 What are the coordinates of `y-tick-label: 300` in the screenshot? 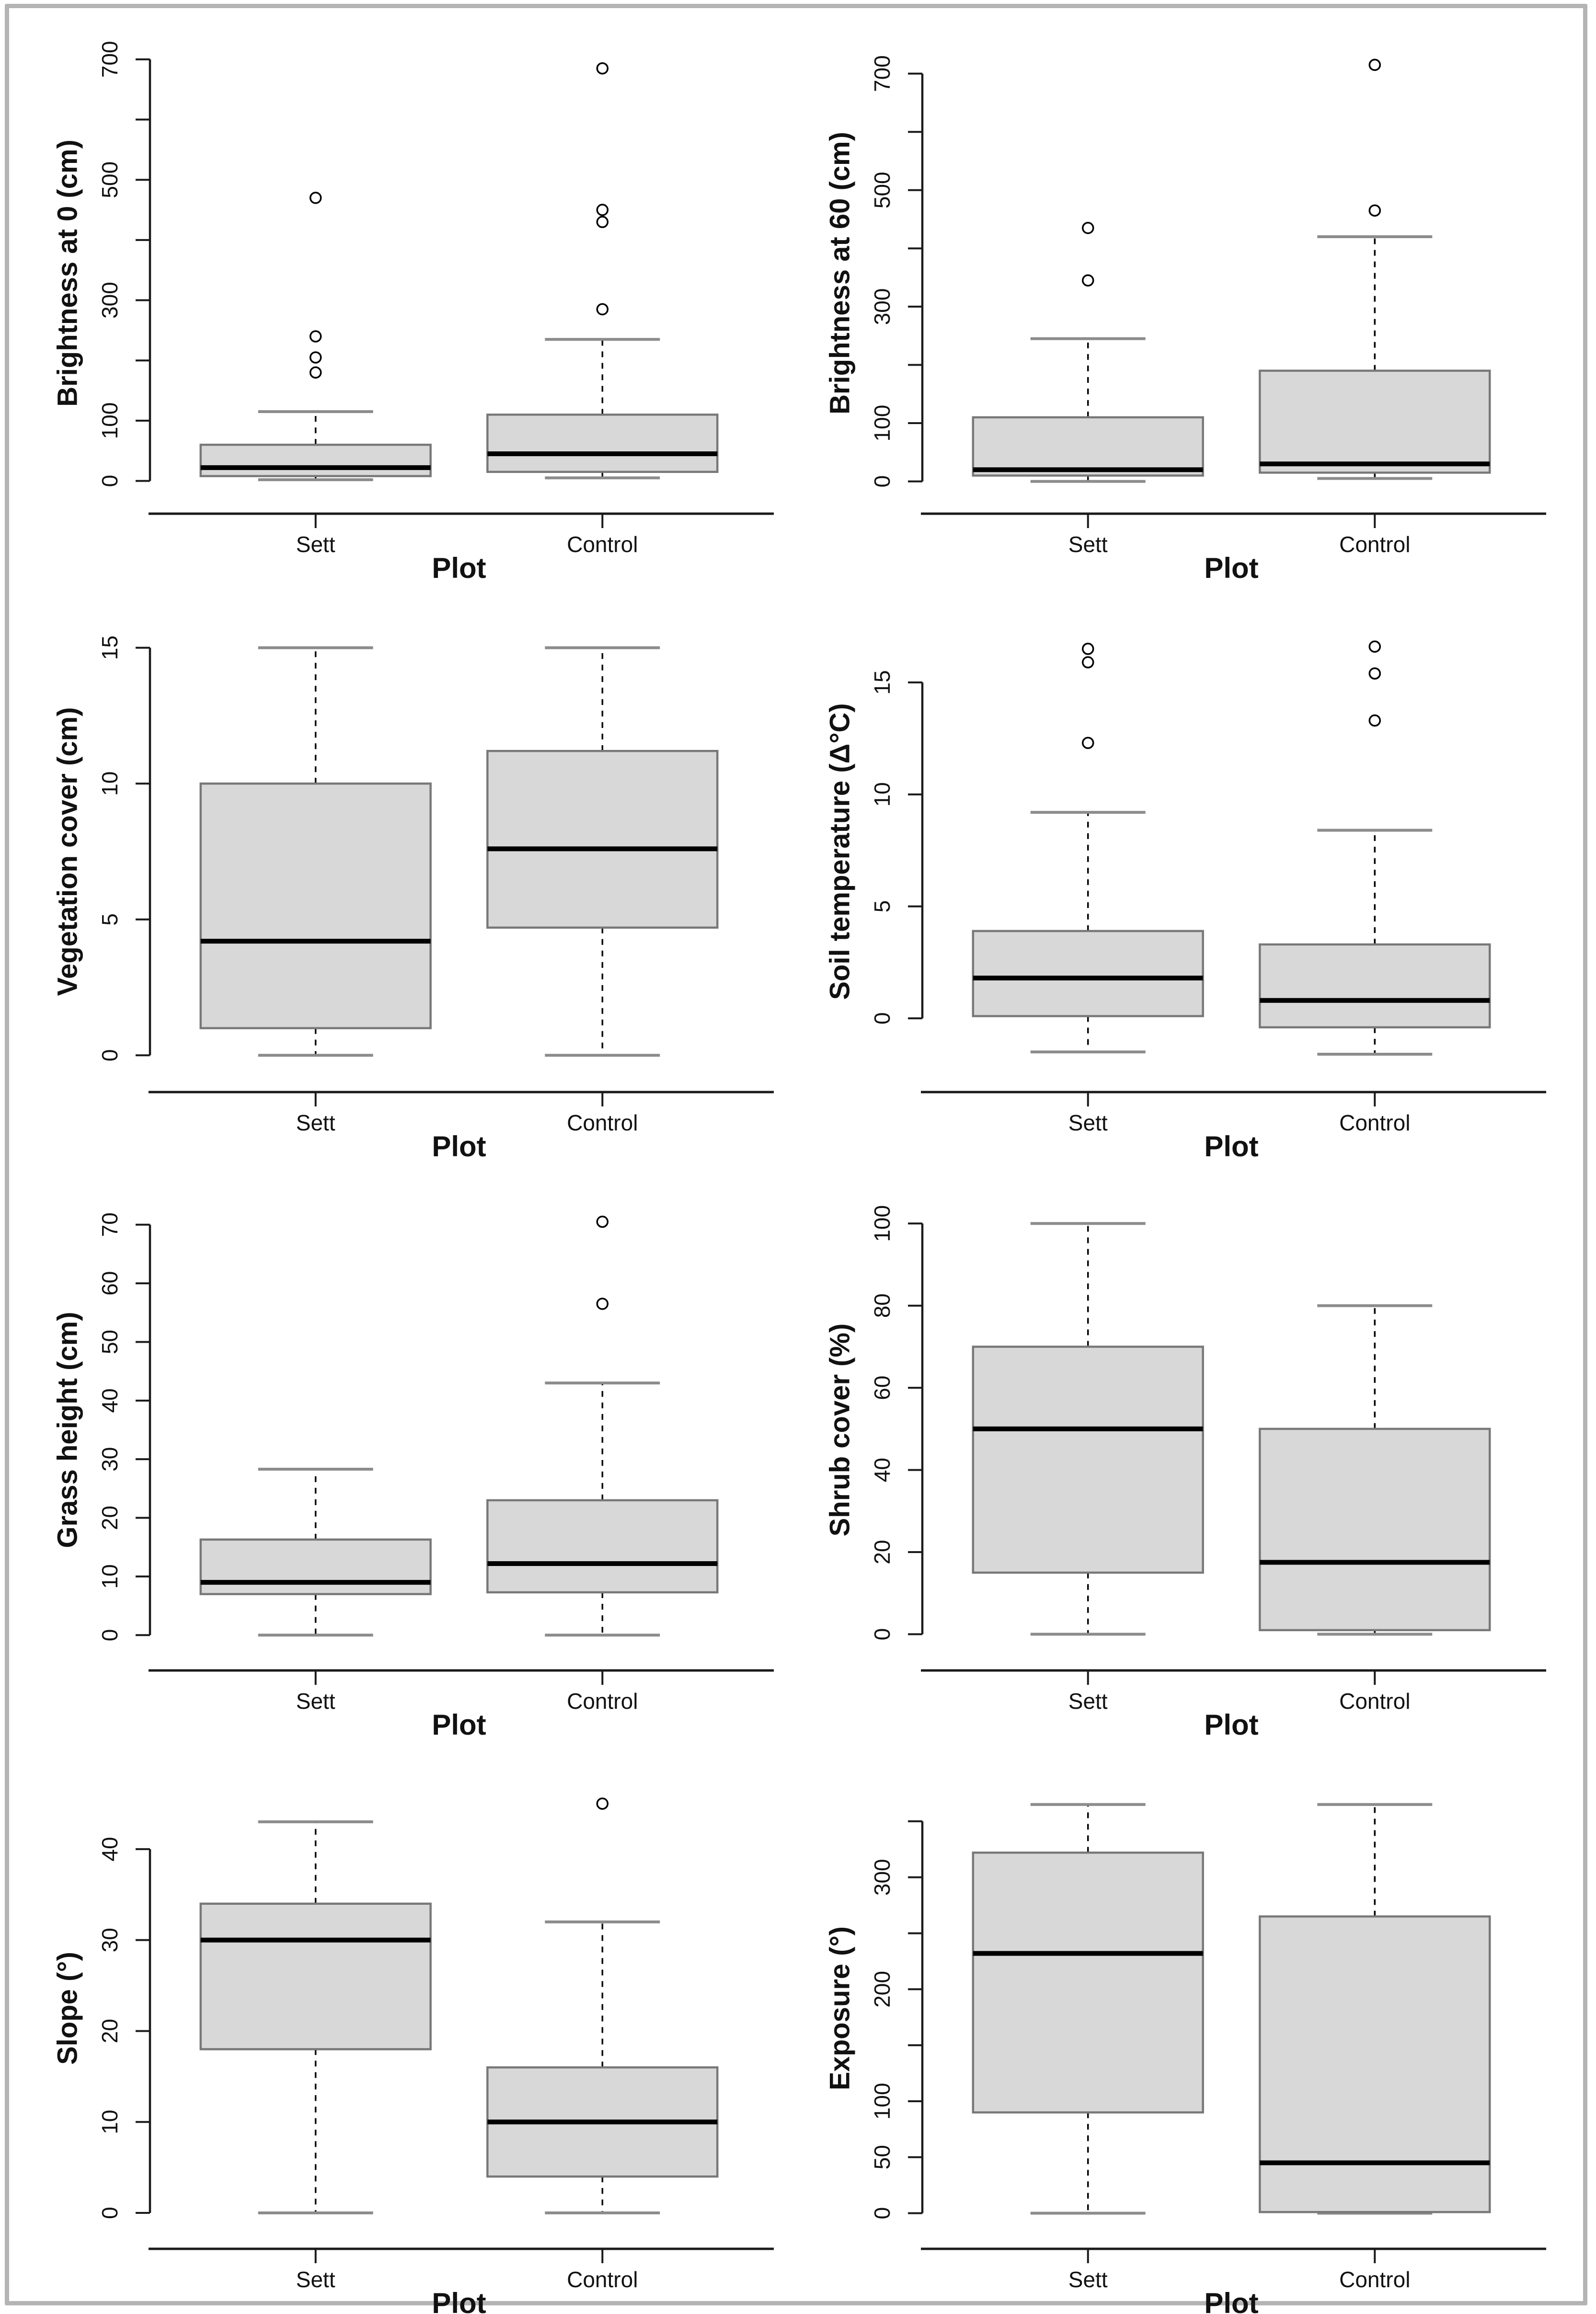 It's located at (882, 306).